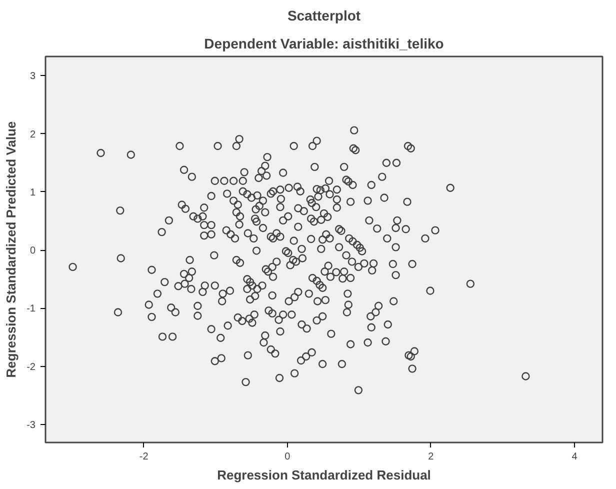 Image resolution: width=616 pixels, height=489 pixels. I want to click on y-tick-label: -1, so click(31, 309).